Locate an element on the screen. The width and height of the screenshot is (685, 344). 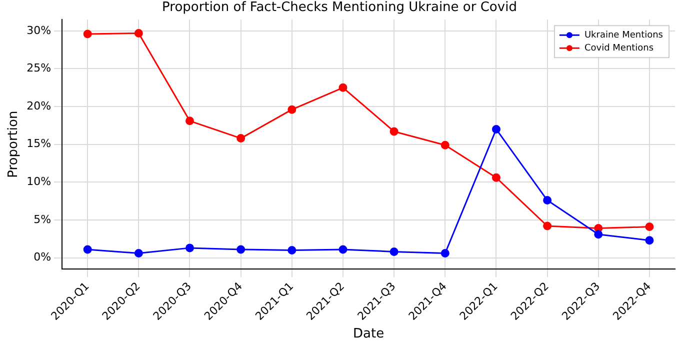
y-tick-label: 10% is located at coordinates (39, 181).